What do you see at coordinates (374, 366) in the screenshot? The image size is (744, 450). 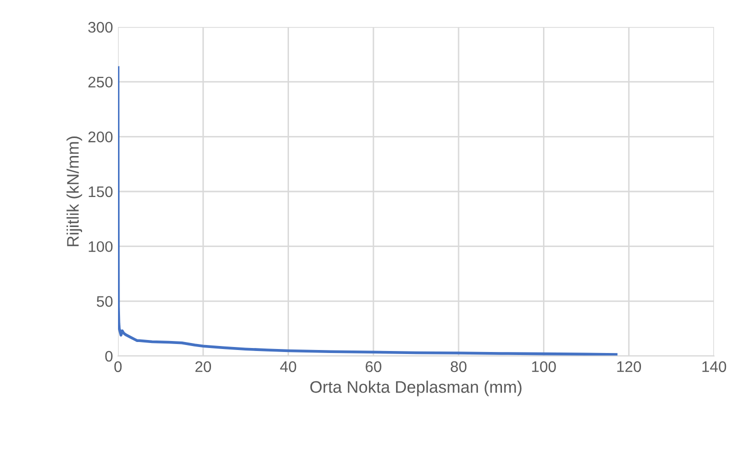 I see `x-tick-label: 60` at bounding box center [374, 366].